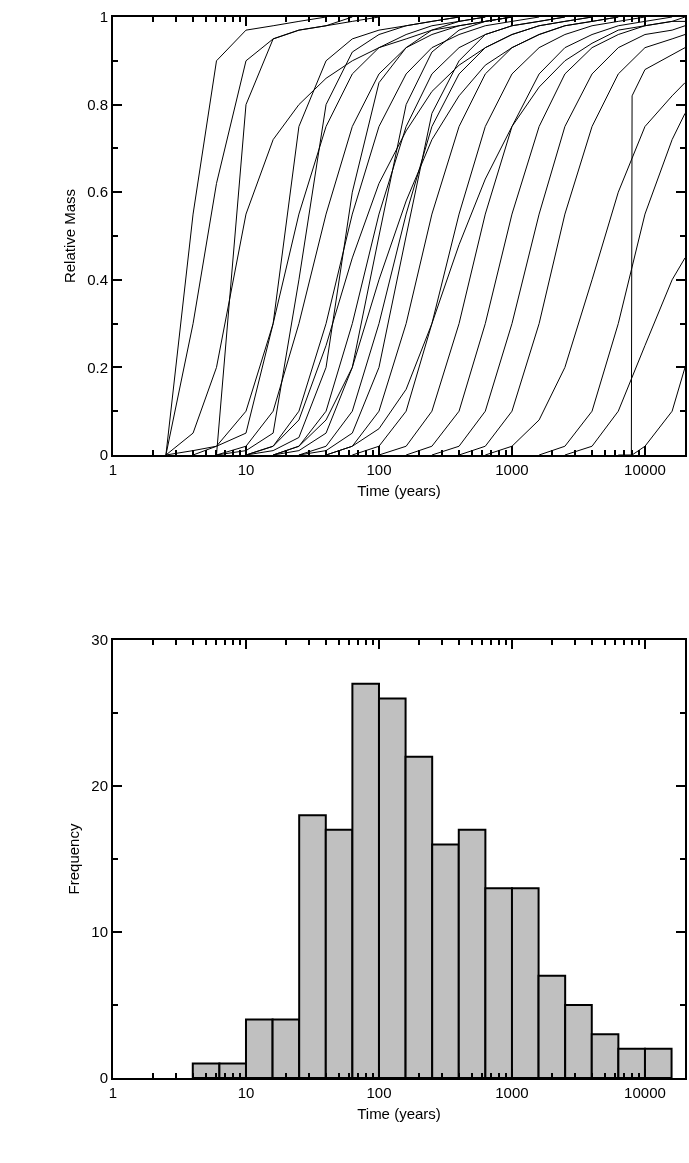 The image size is (689, 1163). I want to click on y-tick-label: 10, so click(99, 932).